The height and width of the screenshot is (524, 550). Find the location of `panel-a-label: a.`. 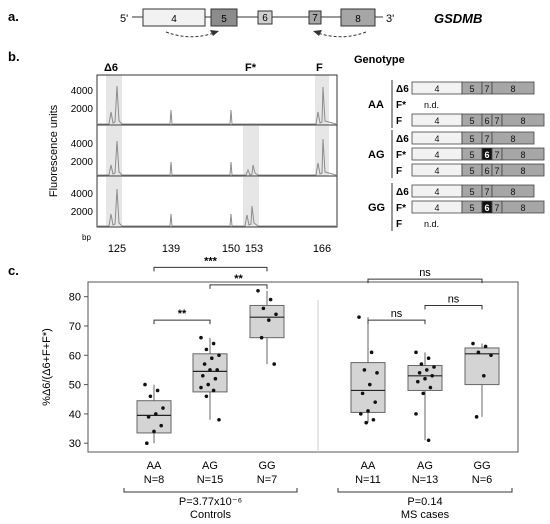

panel-a-label: a. is located at coordinates (13, 16).